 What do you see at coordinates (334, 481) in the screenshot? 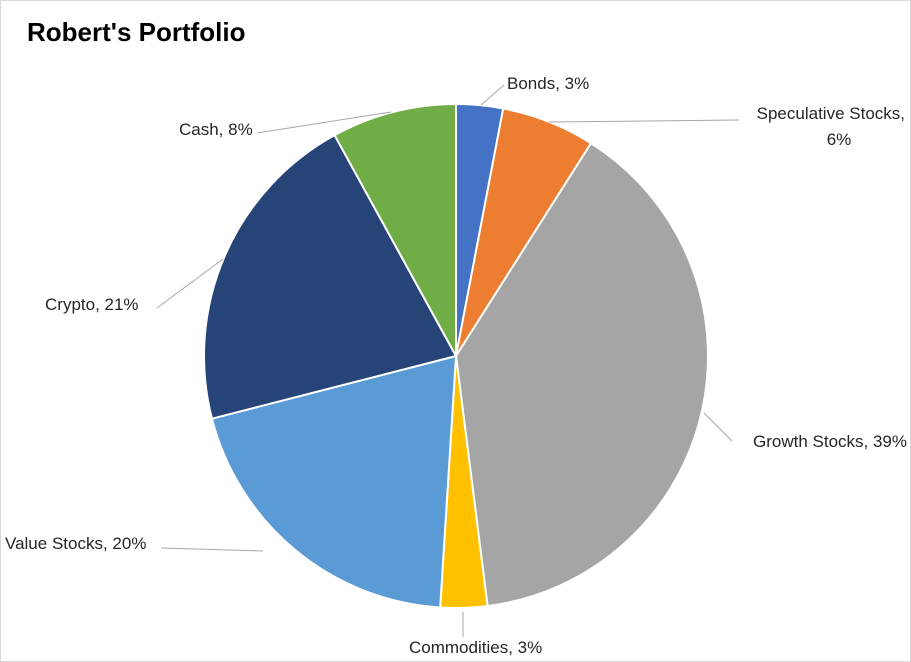
I see `pie-slice-value-stocks` at bounding box center [334, 481].